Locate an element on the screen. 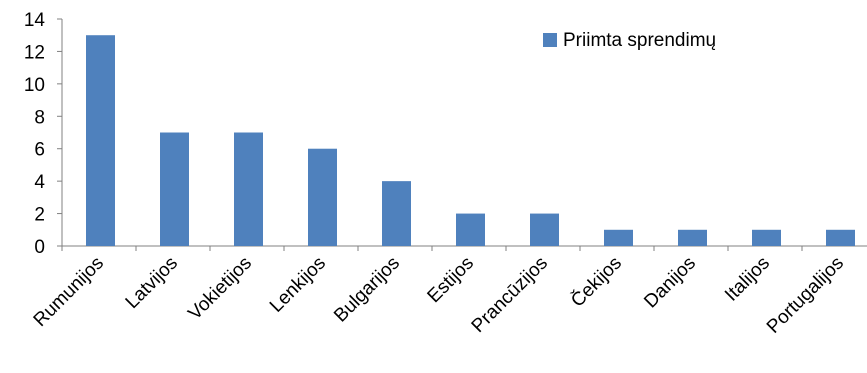  x-axis is located at coordinates (464, 248).